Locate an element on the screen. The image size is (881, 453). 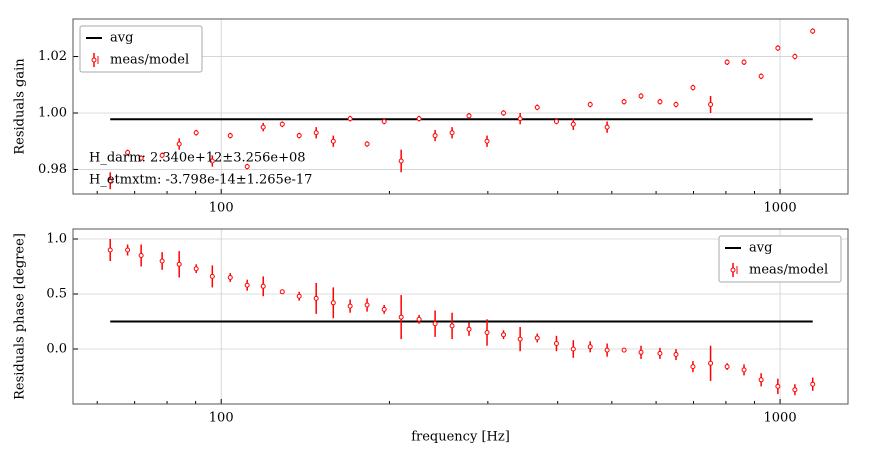
y-tick-label: 1.02 is located at coordinates (52, 56).